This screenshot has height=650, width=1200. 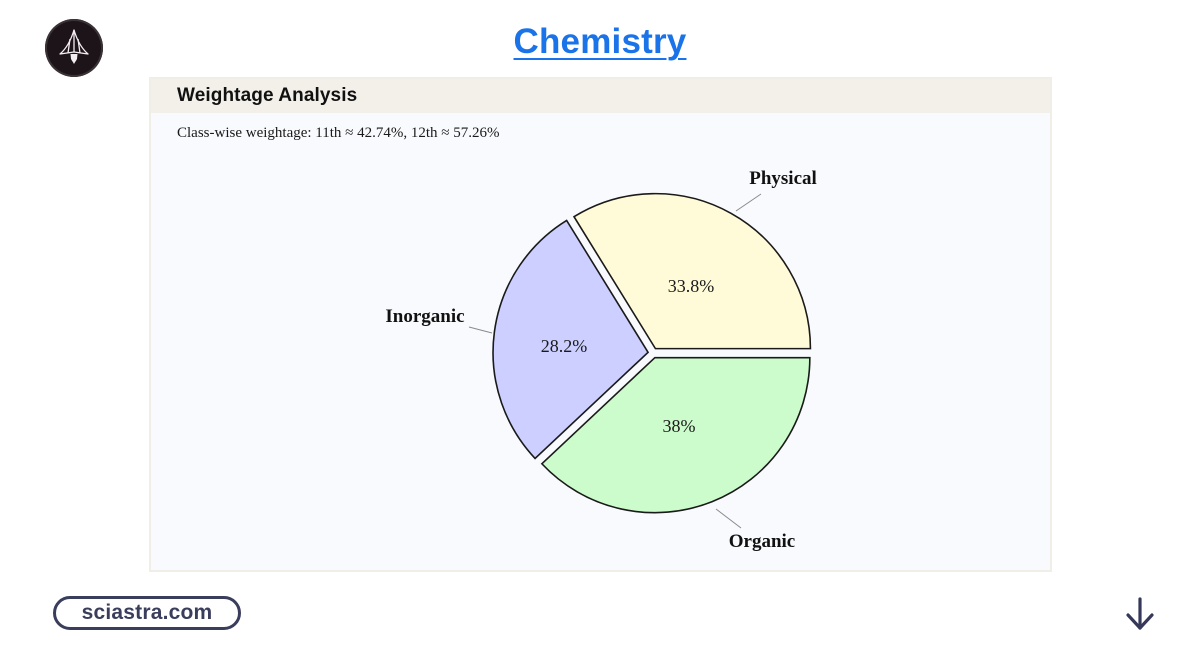 What do you see at coordinates (600, 41) in the screenshot?
I see `page-title: Chemistry` at bounding box center [600, 41].